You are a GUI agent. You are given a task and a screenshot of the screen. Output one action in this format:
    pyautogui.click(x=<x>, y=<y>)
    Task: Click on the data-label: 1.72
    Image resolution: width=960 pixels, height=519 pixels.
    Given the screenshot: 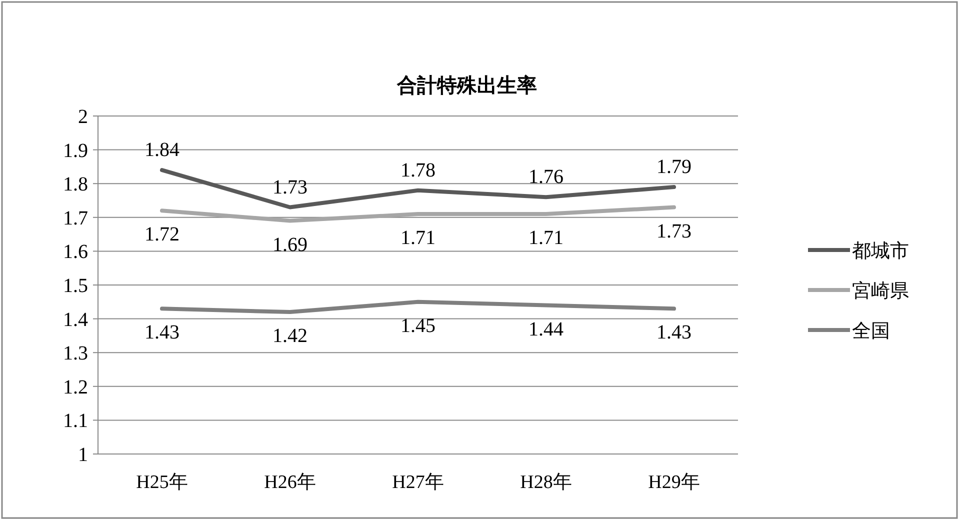 What is the action you would take?
    pyautogui.click(x=162, y=235)
    